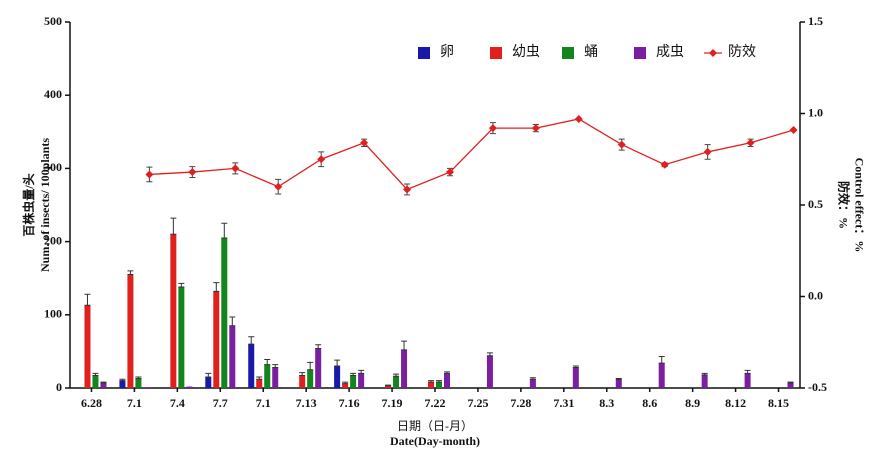 The height and width of the screenshot is (460, 886). What do you see at coordinates (53, 167) in the screenshot?
I see `y-tick-label: 300` at bounding box center [53, 167].